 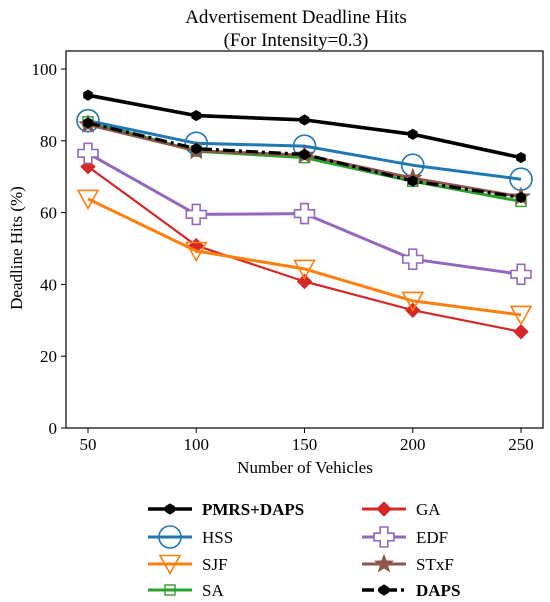 I want to click on legend: PMRS+DAPS HSS SJF SA GA EDF STxF DAPS, so click(x=304, y=550).